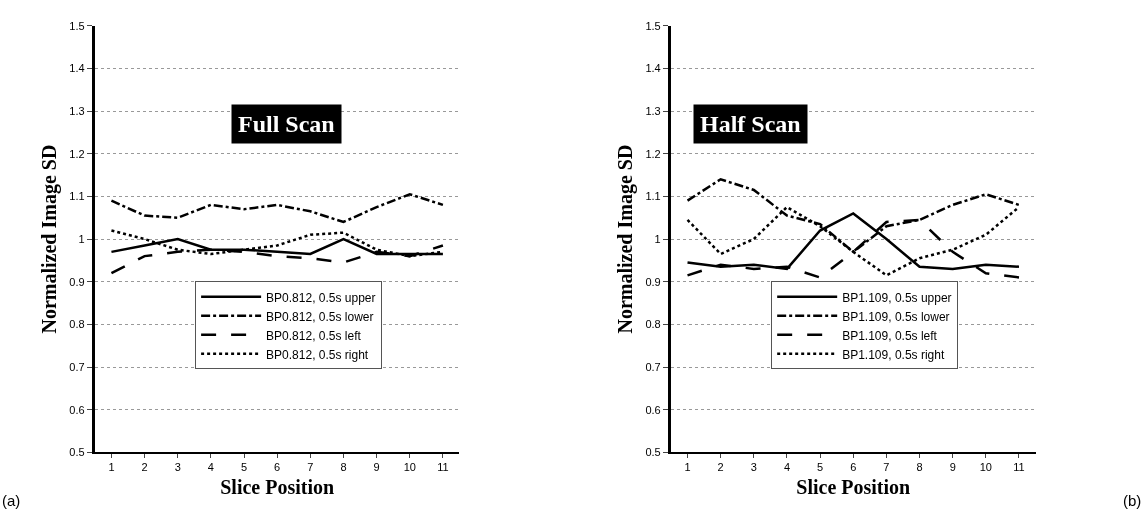 The height and width of the screenshot is (517, 1143). Describe the element at coordinates (896, 316) in the screenshot. I see `legend-label: BP1.109, 0.5s lower` at that location.